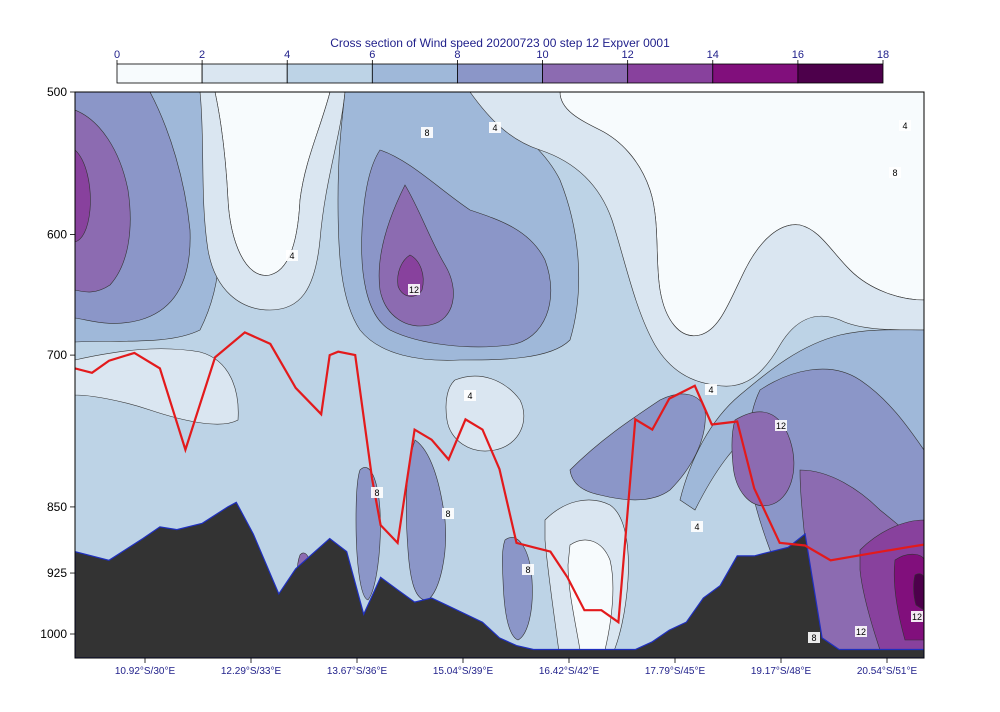  What do you see at coordinates (251, 671) in the screenshot?
I see `x-tick-label: 12.29°S/33°E` at bounding box center [251, 671].